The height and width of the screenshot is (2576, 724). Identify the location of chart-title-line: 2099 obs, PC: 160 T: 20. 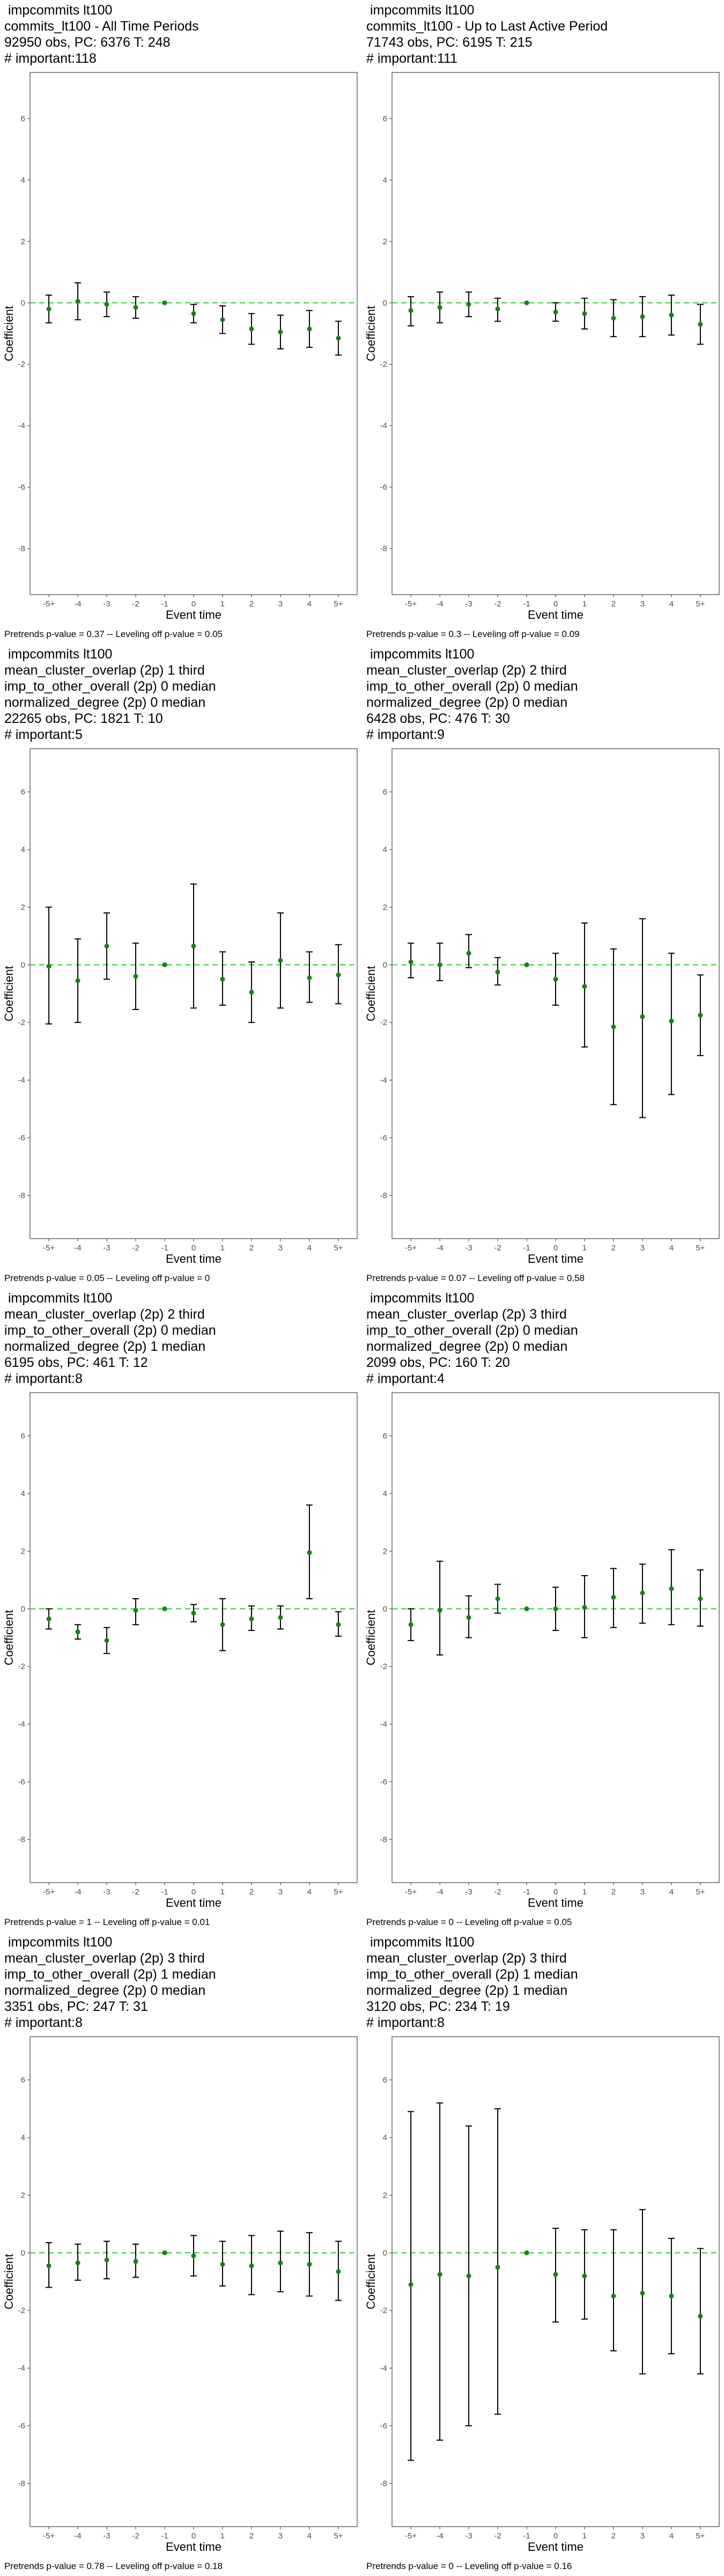
(438, 1362).